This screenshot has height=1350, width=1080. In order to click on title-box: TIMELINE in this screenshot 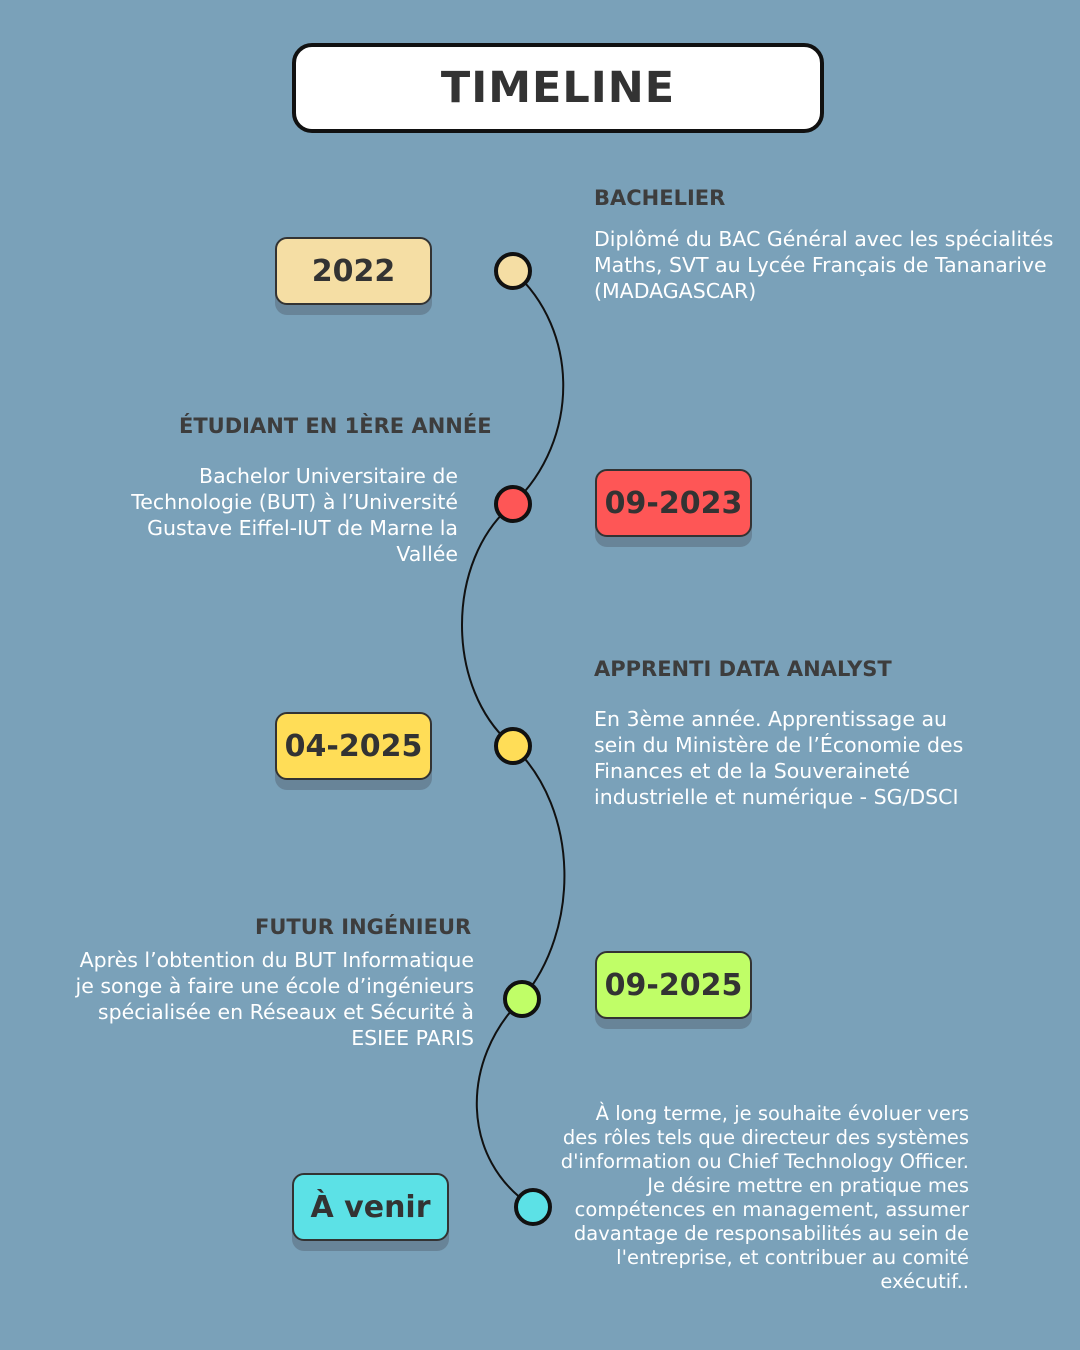, I will do `click(558, 88)`.